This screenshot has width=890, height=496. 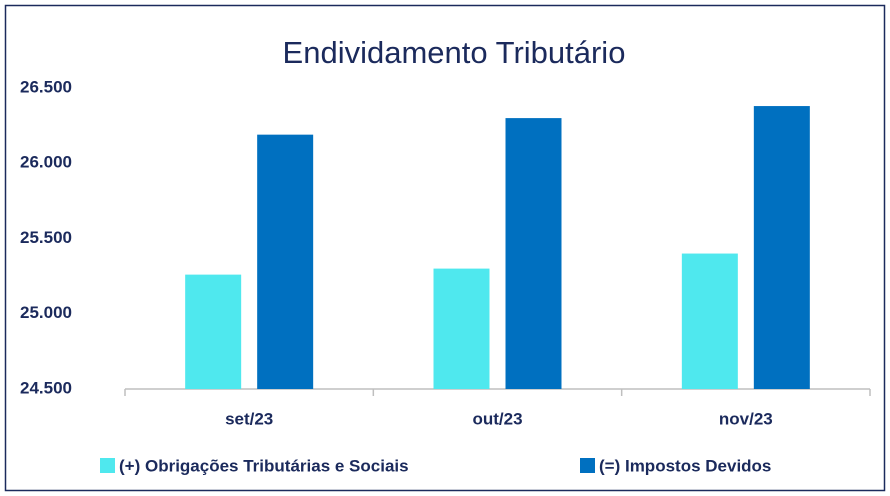 What do you see at coordinates (249, 418) in the screenshot?
I see `x-tick-label: set/23` at bounding box center [249, 418].